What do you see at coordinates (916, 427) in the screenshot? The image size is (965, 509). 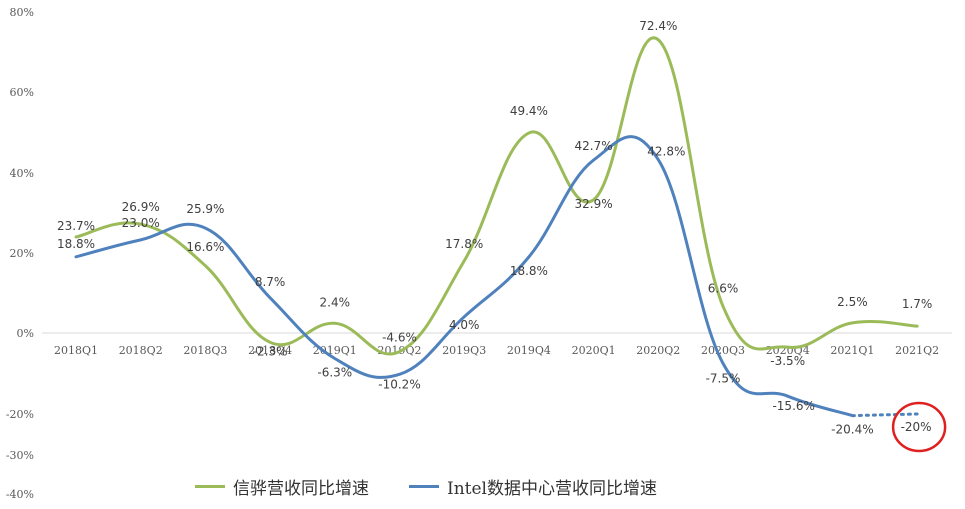 I see `data-label: -20%` at bounding box center [916, 427].